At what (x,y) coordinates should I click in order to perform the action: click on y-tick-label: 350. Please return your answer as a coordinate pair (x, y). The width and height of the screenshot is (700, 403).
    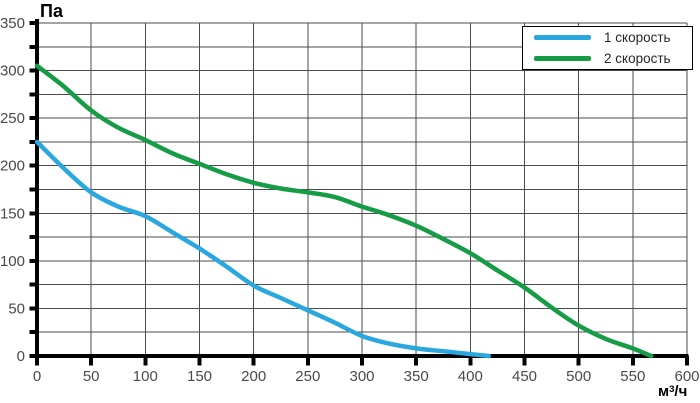
    Looking at the image, I should click on (12, 23).